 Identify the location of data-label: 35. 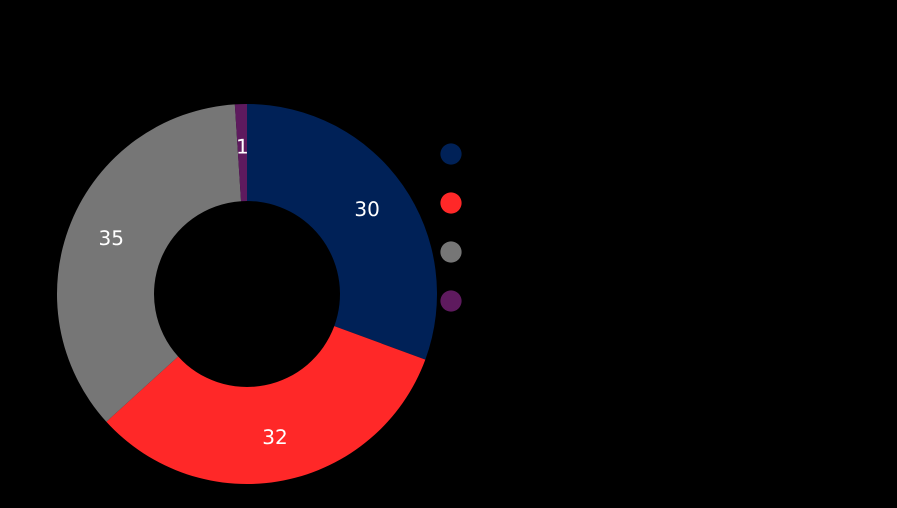
(111, 238).